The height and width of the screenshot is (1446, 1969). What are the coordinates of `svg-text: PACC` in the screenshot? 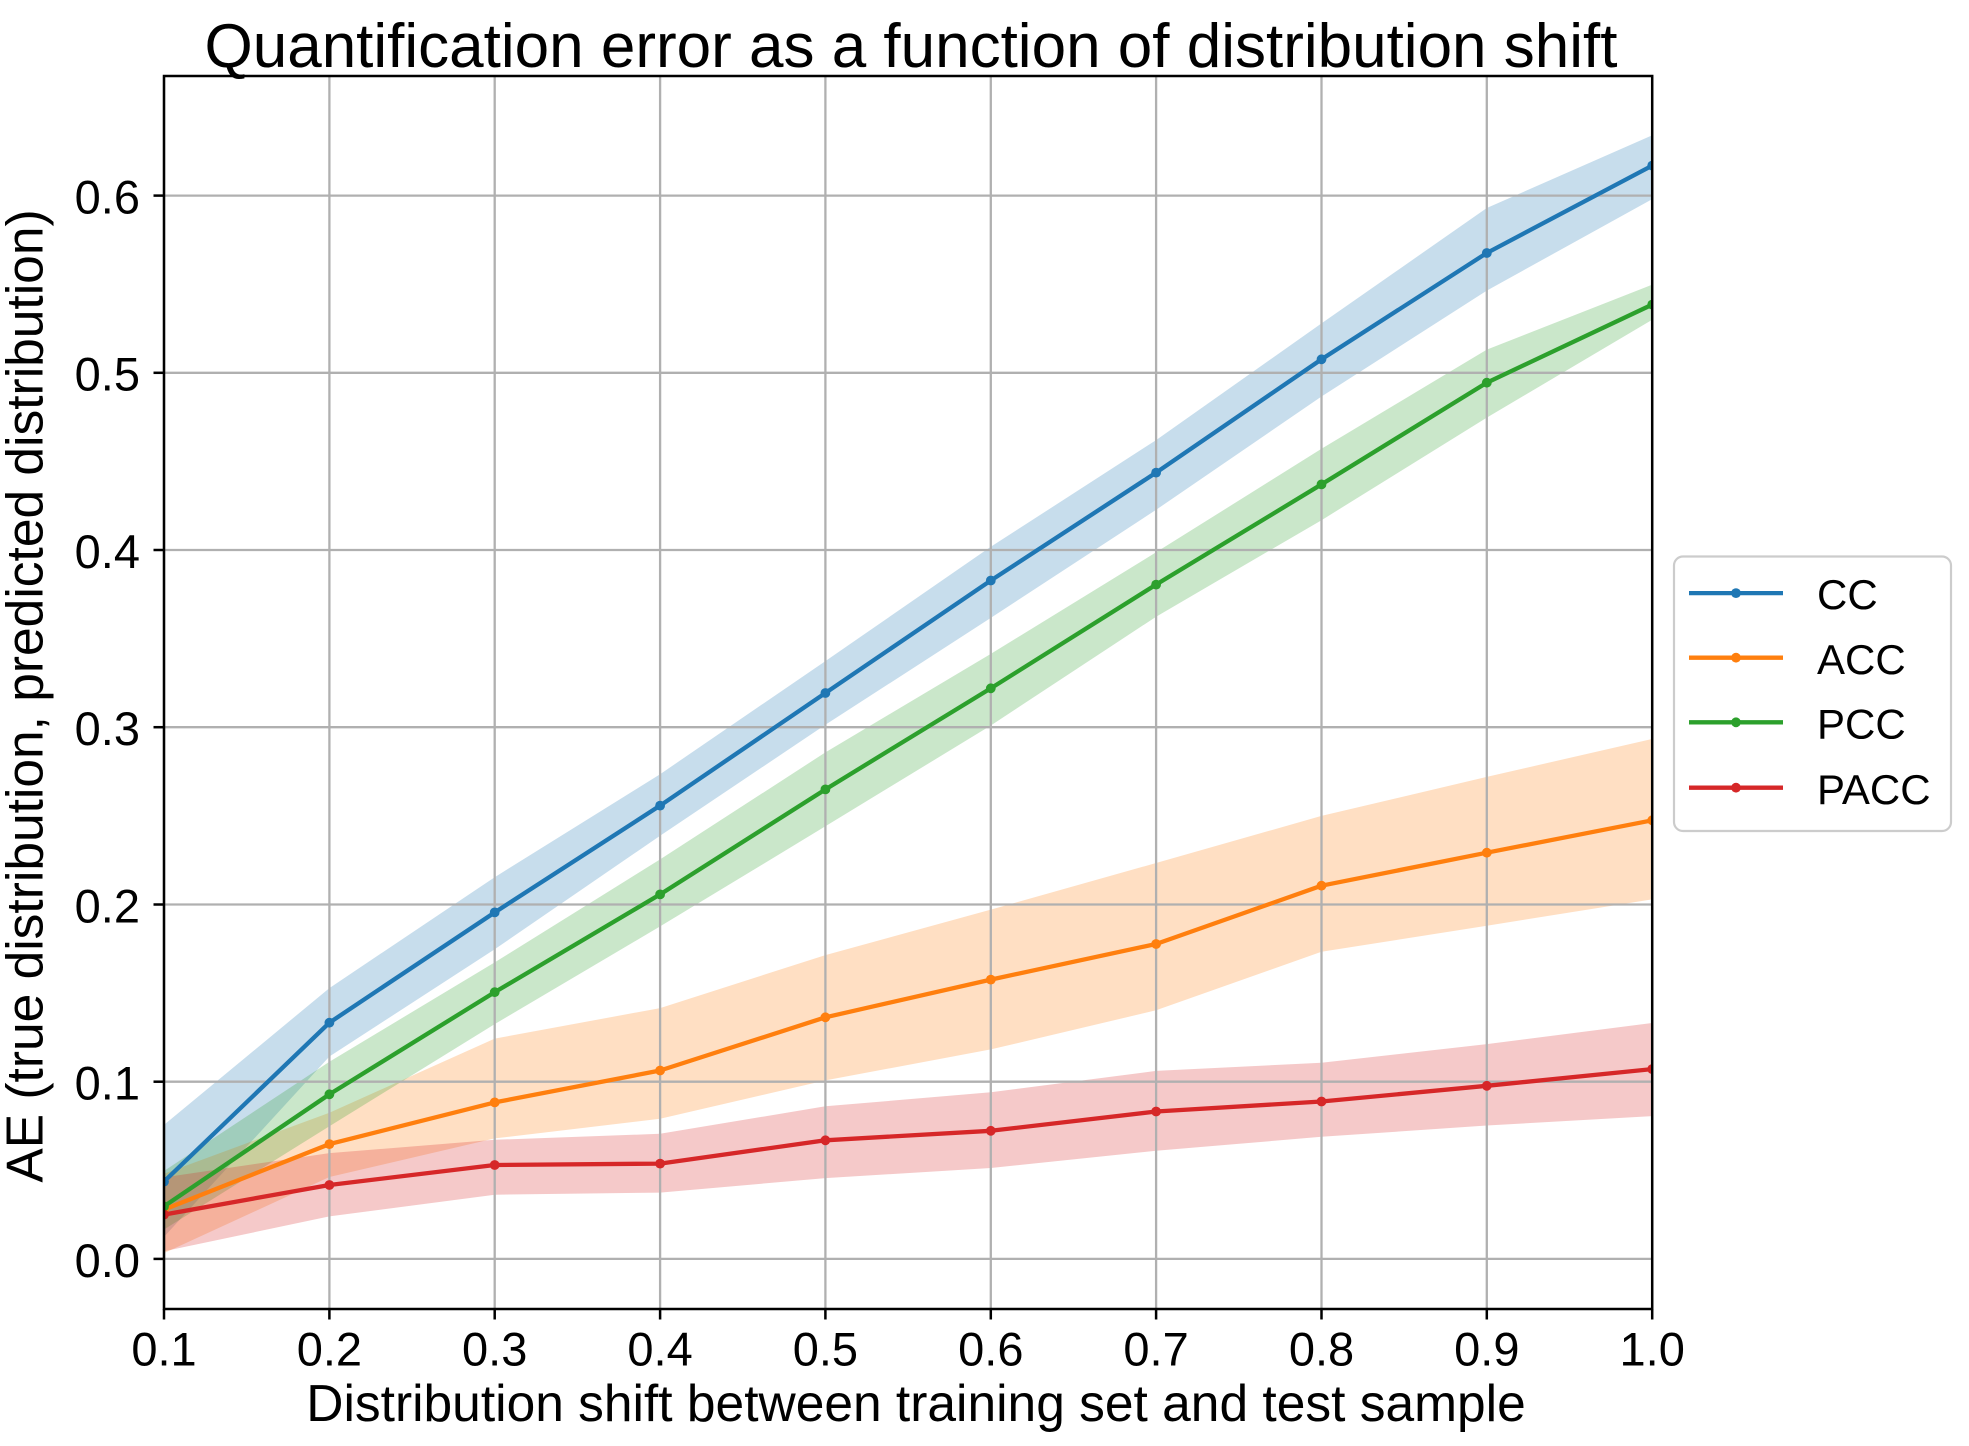 It's located at (1874, 789).